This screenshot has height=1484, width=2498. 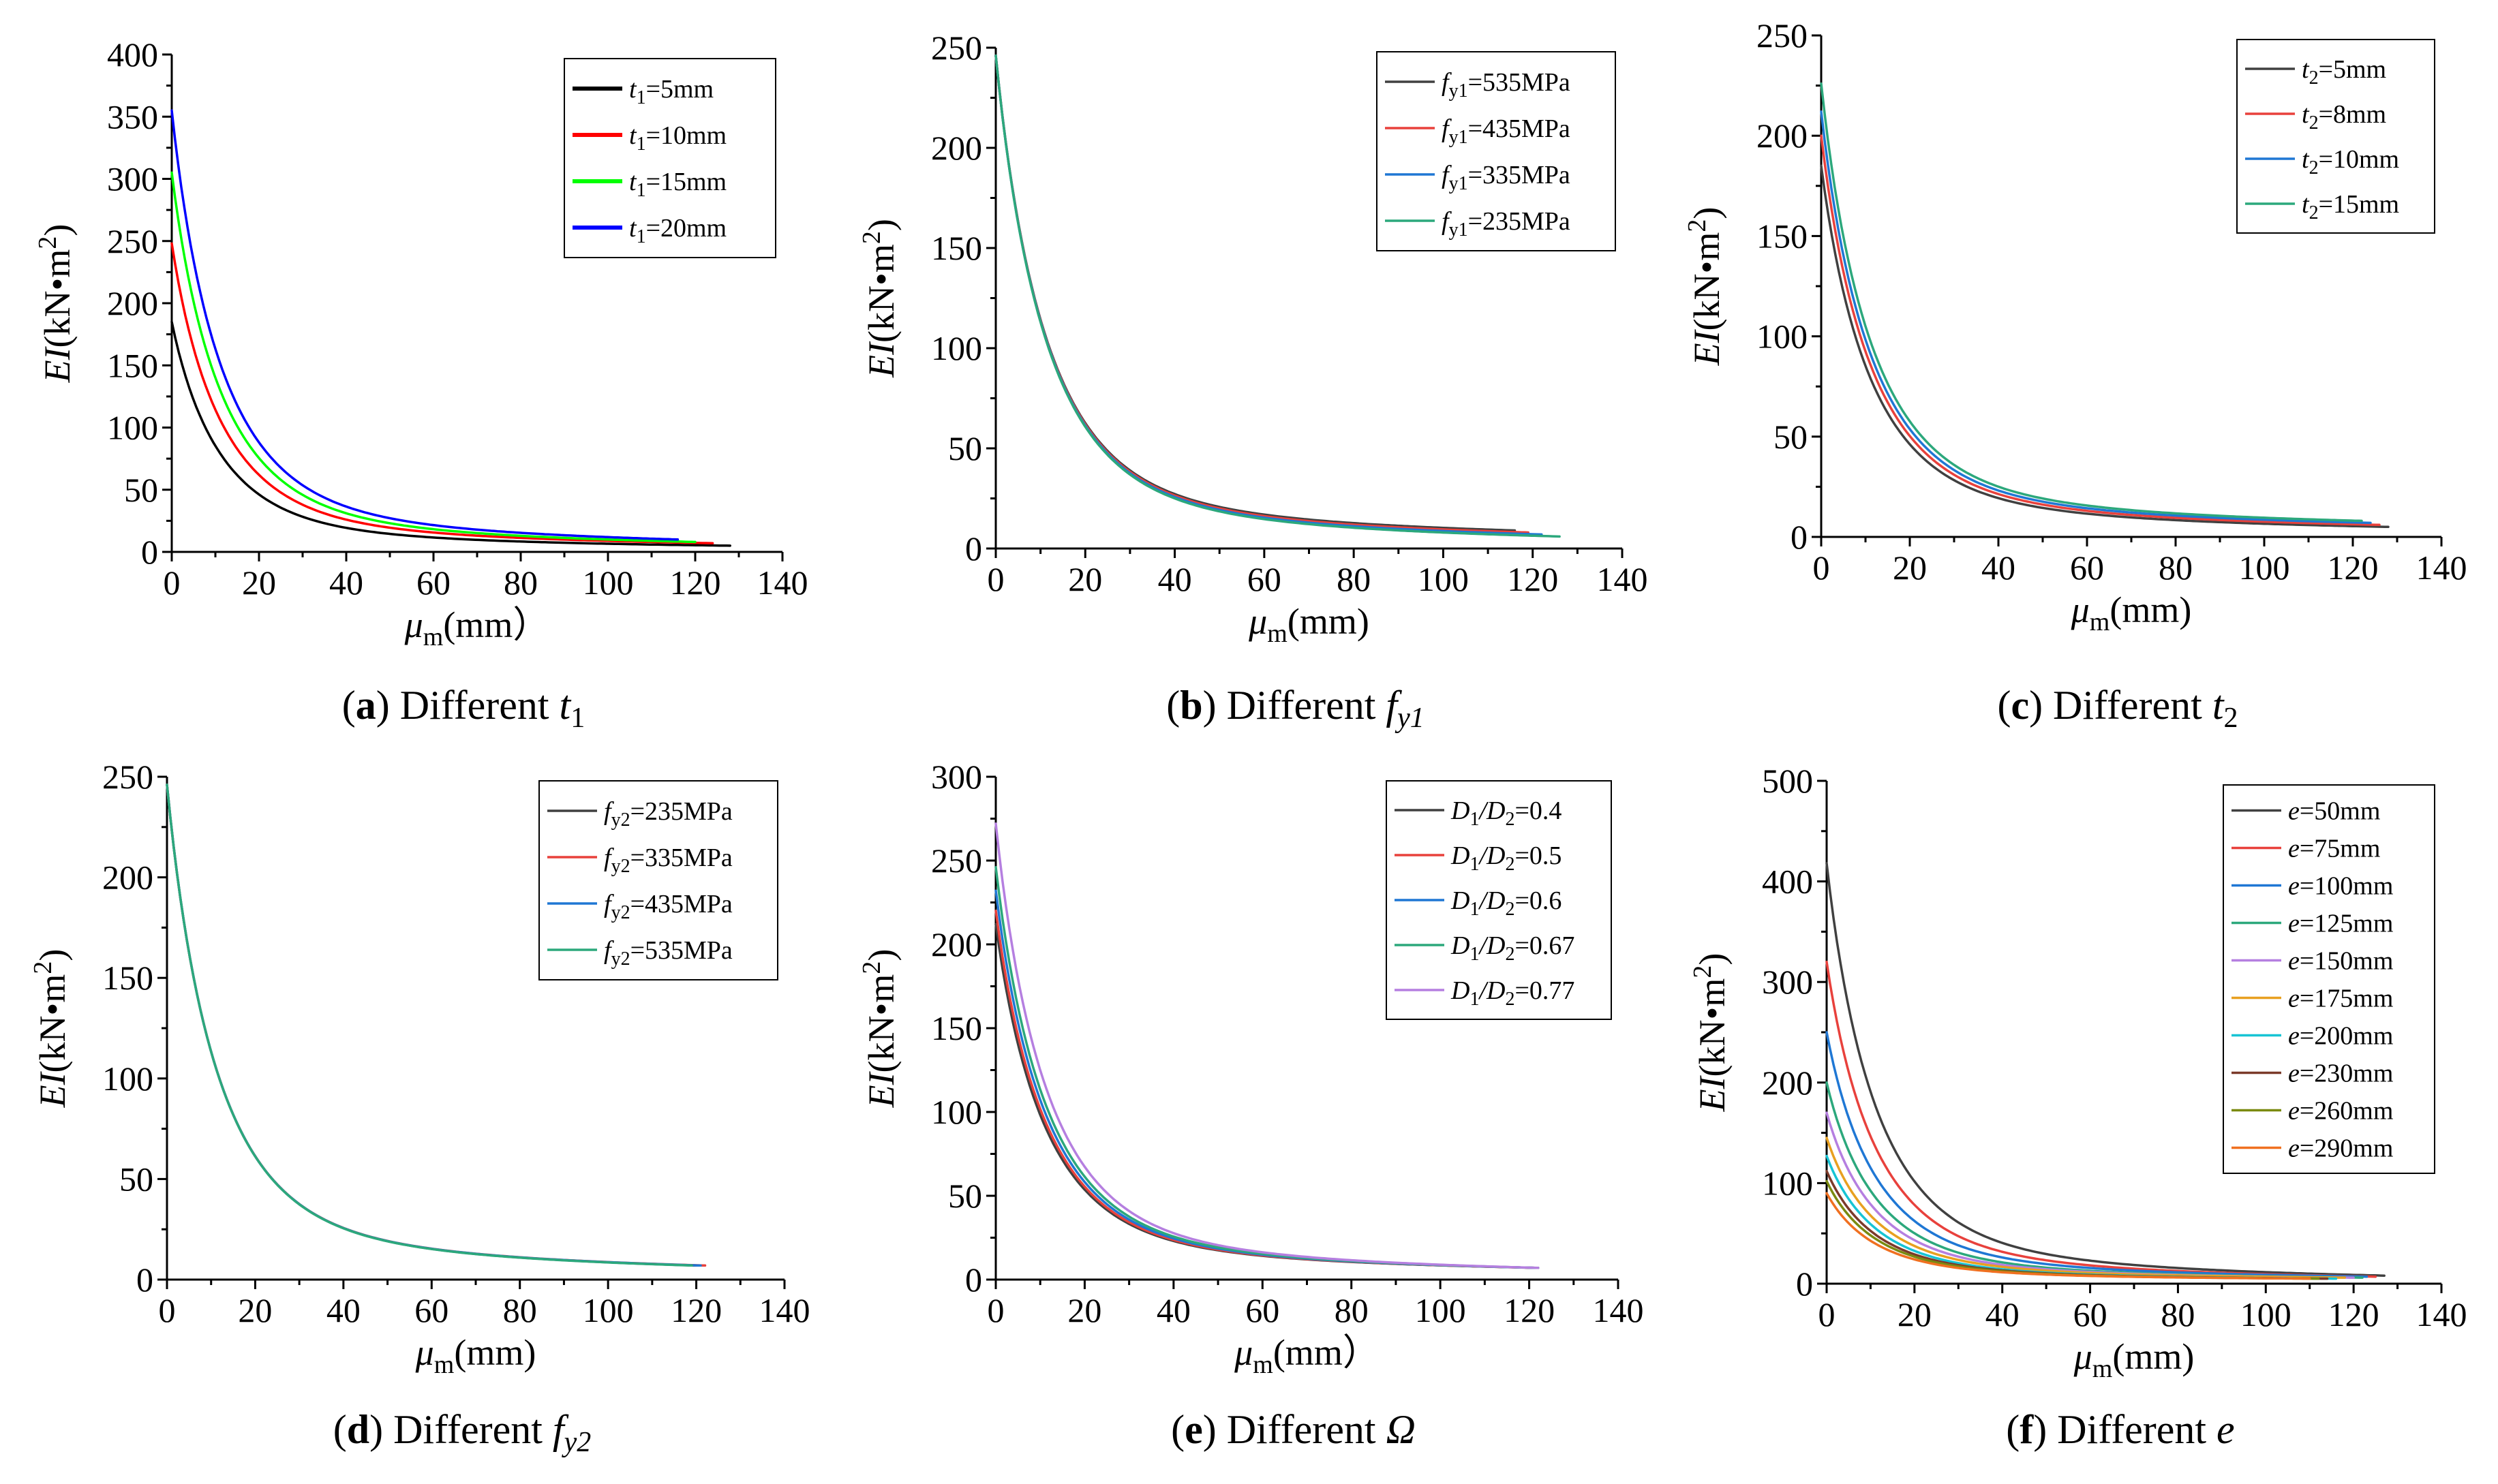 I want to click on legend-label: e=100mm, so click(x=2340, y=887).